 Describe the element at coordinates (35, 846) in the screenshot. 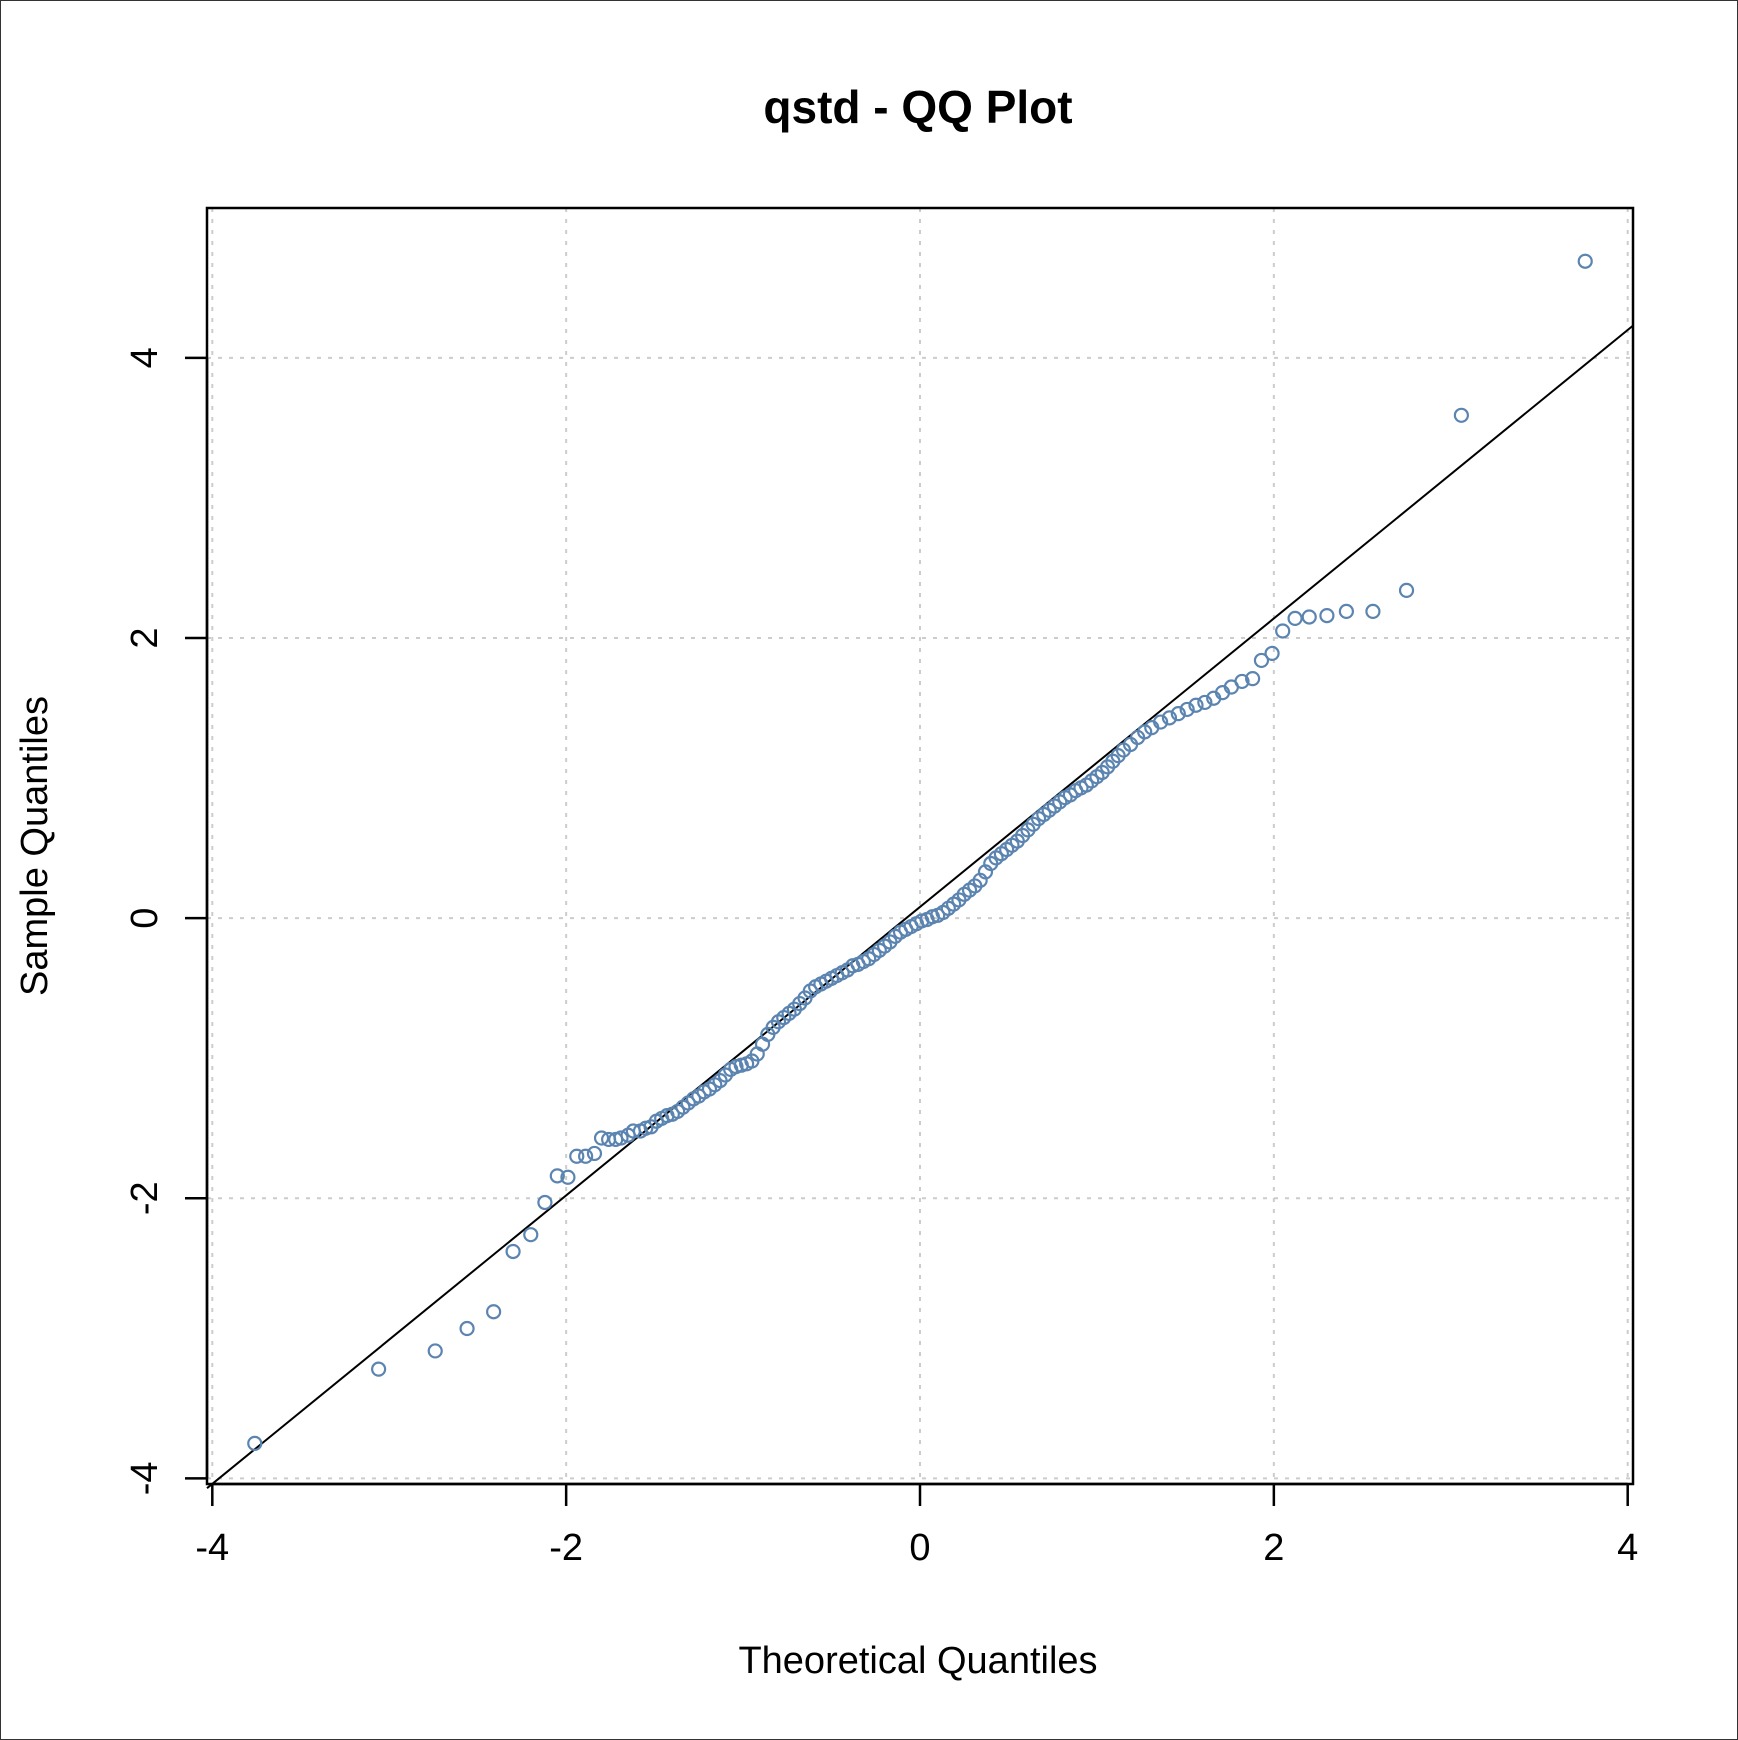

I see `y-axis-label: Sample Quantiles` at that location.